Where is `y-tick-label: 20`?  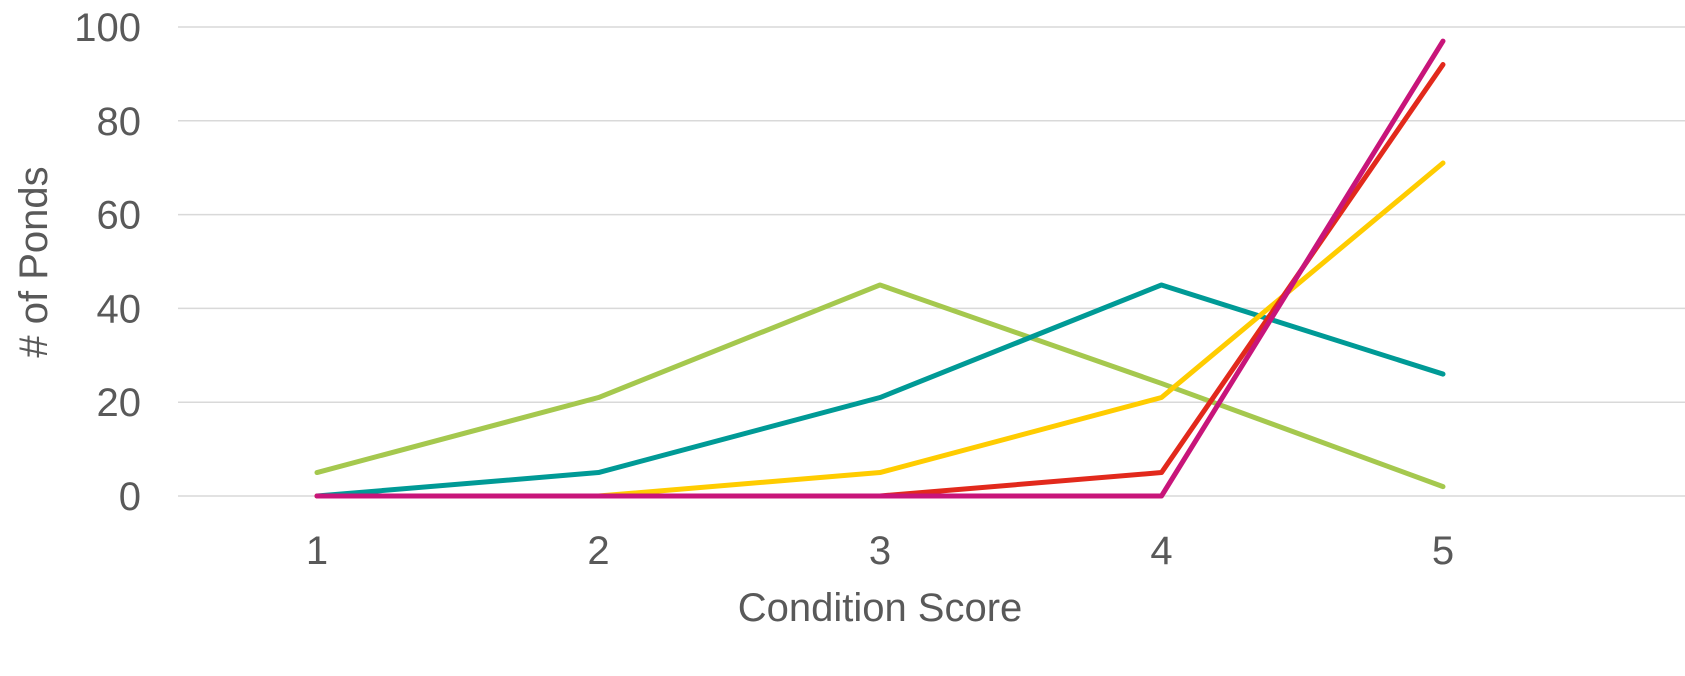 y-tick-label: 20 is located at coordinates (119, 403).